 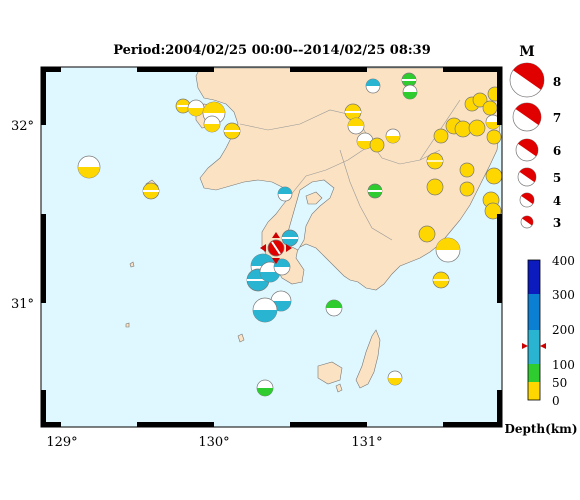 I want to click on event-arrow-left, so click(x=263, y=248).